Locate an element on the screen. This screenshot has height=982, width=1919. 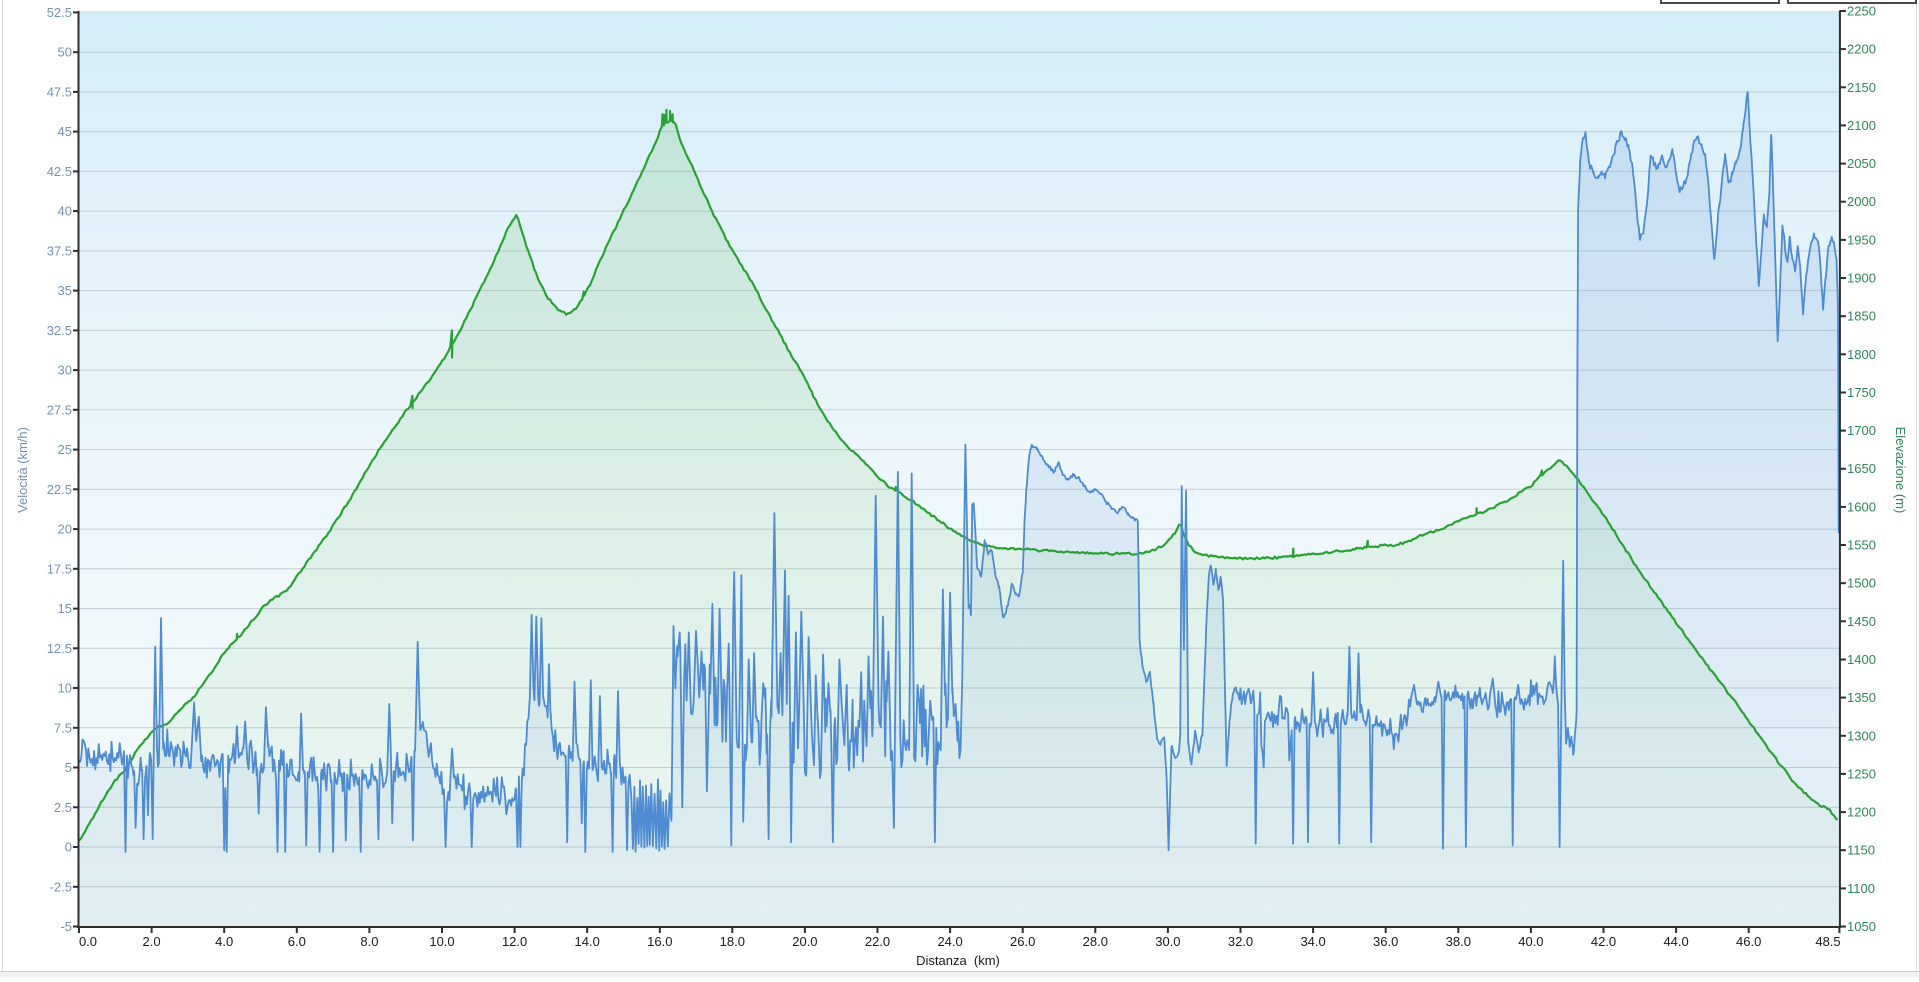
svg-text: 25 is located at coordinates (65, 449).